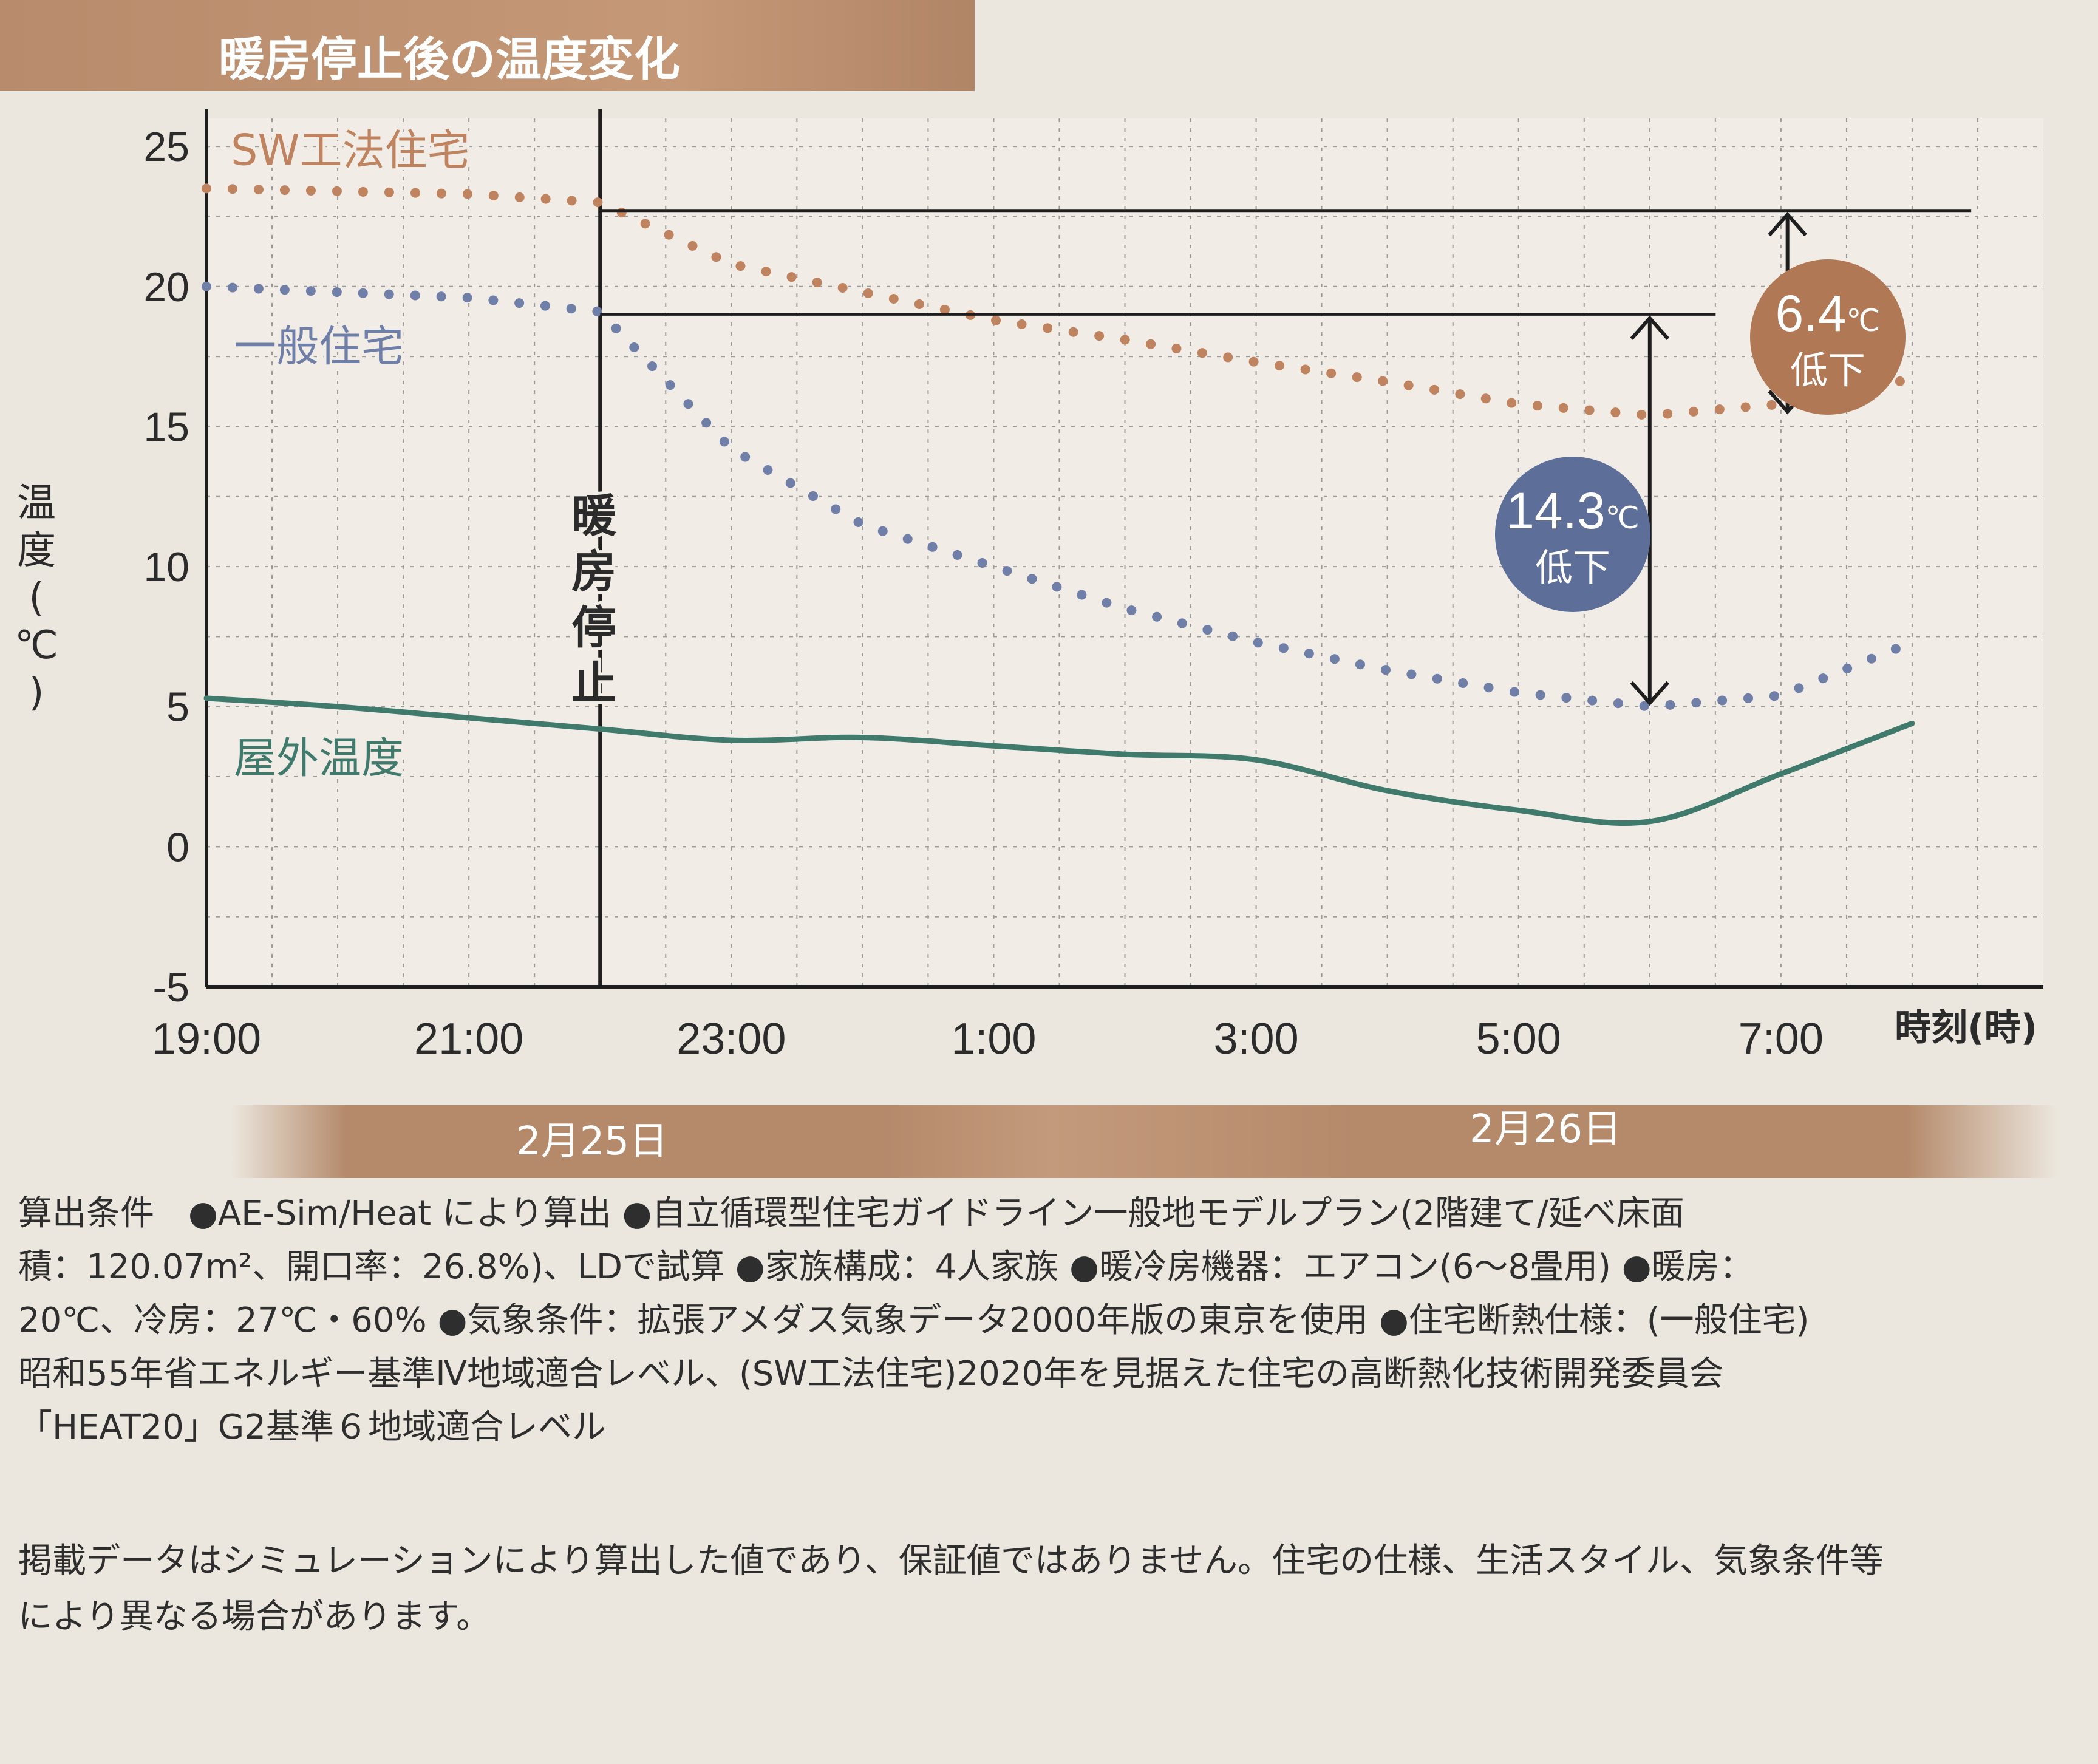 Image resolution: width=2098 pixels, height=1764 pixels. What do you see at coordinates (1650, 327) in the screenshot?
I see `difference-arrow-general-head-top` at bounding box center [1650, 327].